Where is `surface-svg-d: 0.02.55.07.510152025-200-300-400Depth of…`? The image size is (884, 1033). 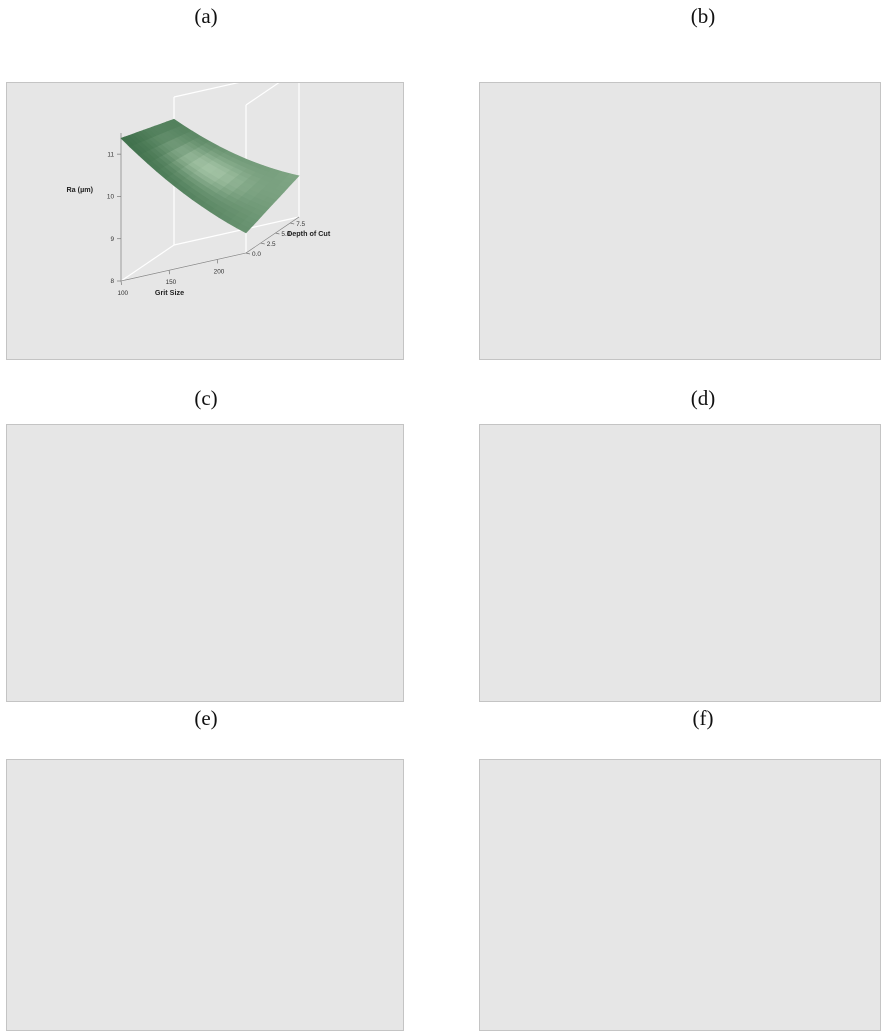 surface-svg-d: 0.02.55.07.510152025-200-300-400Depth of… is located at coordinates (680, 563).